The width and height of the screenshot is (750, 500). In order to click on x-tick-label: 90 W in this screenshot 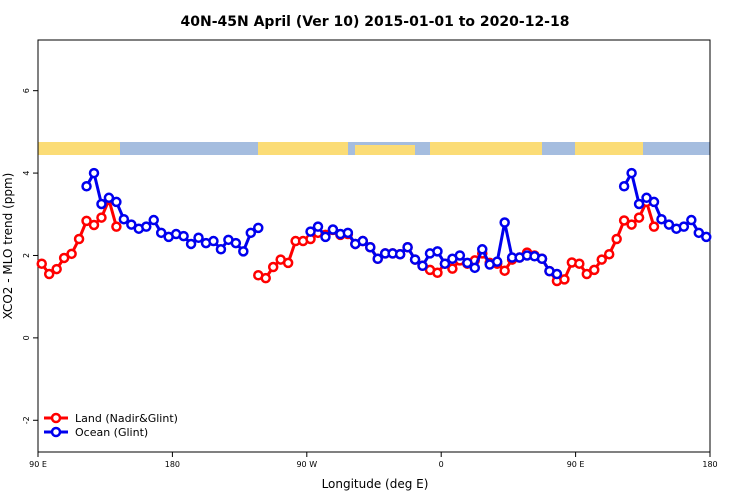, I will do `click(306, 464)`.